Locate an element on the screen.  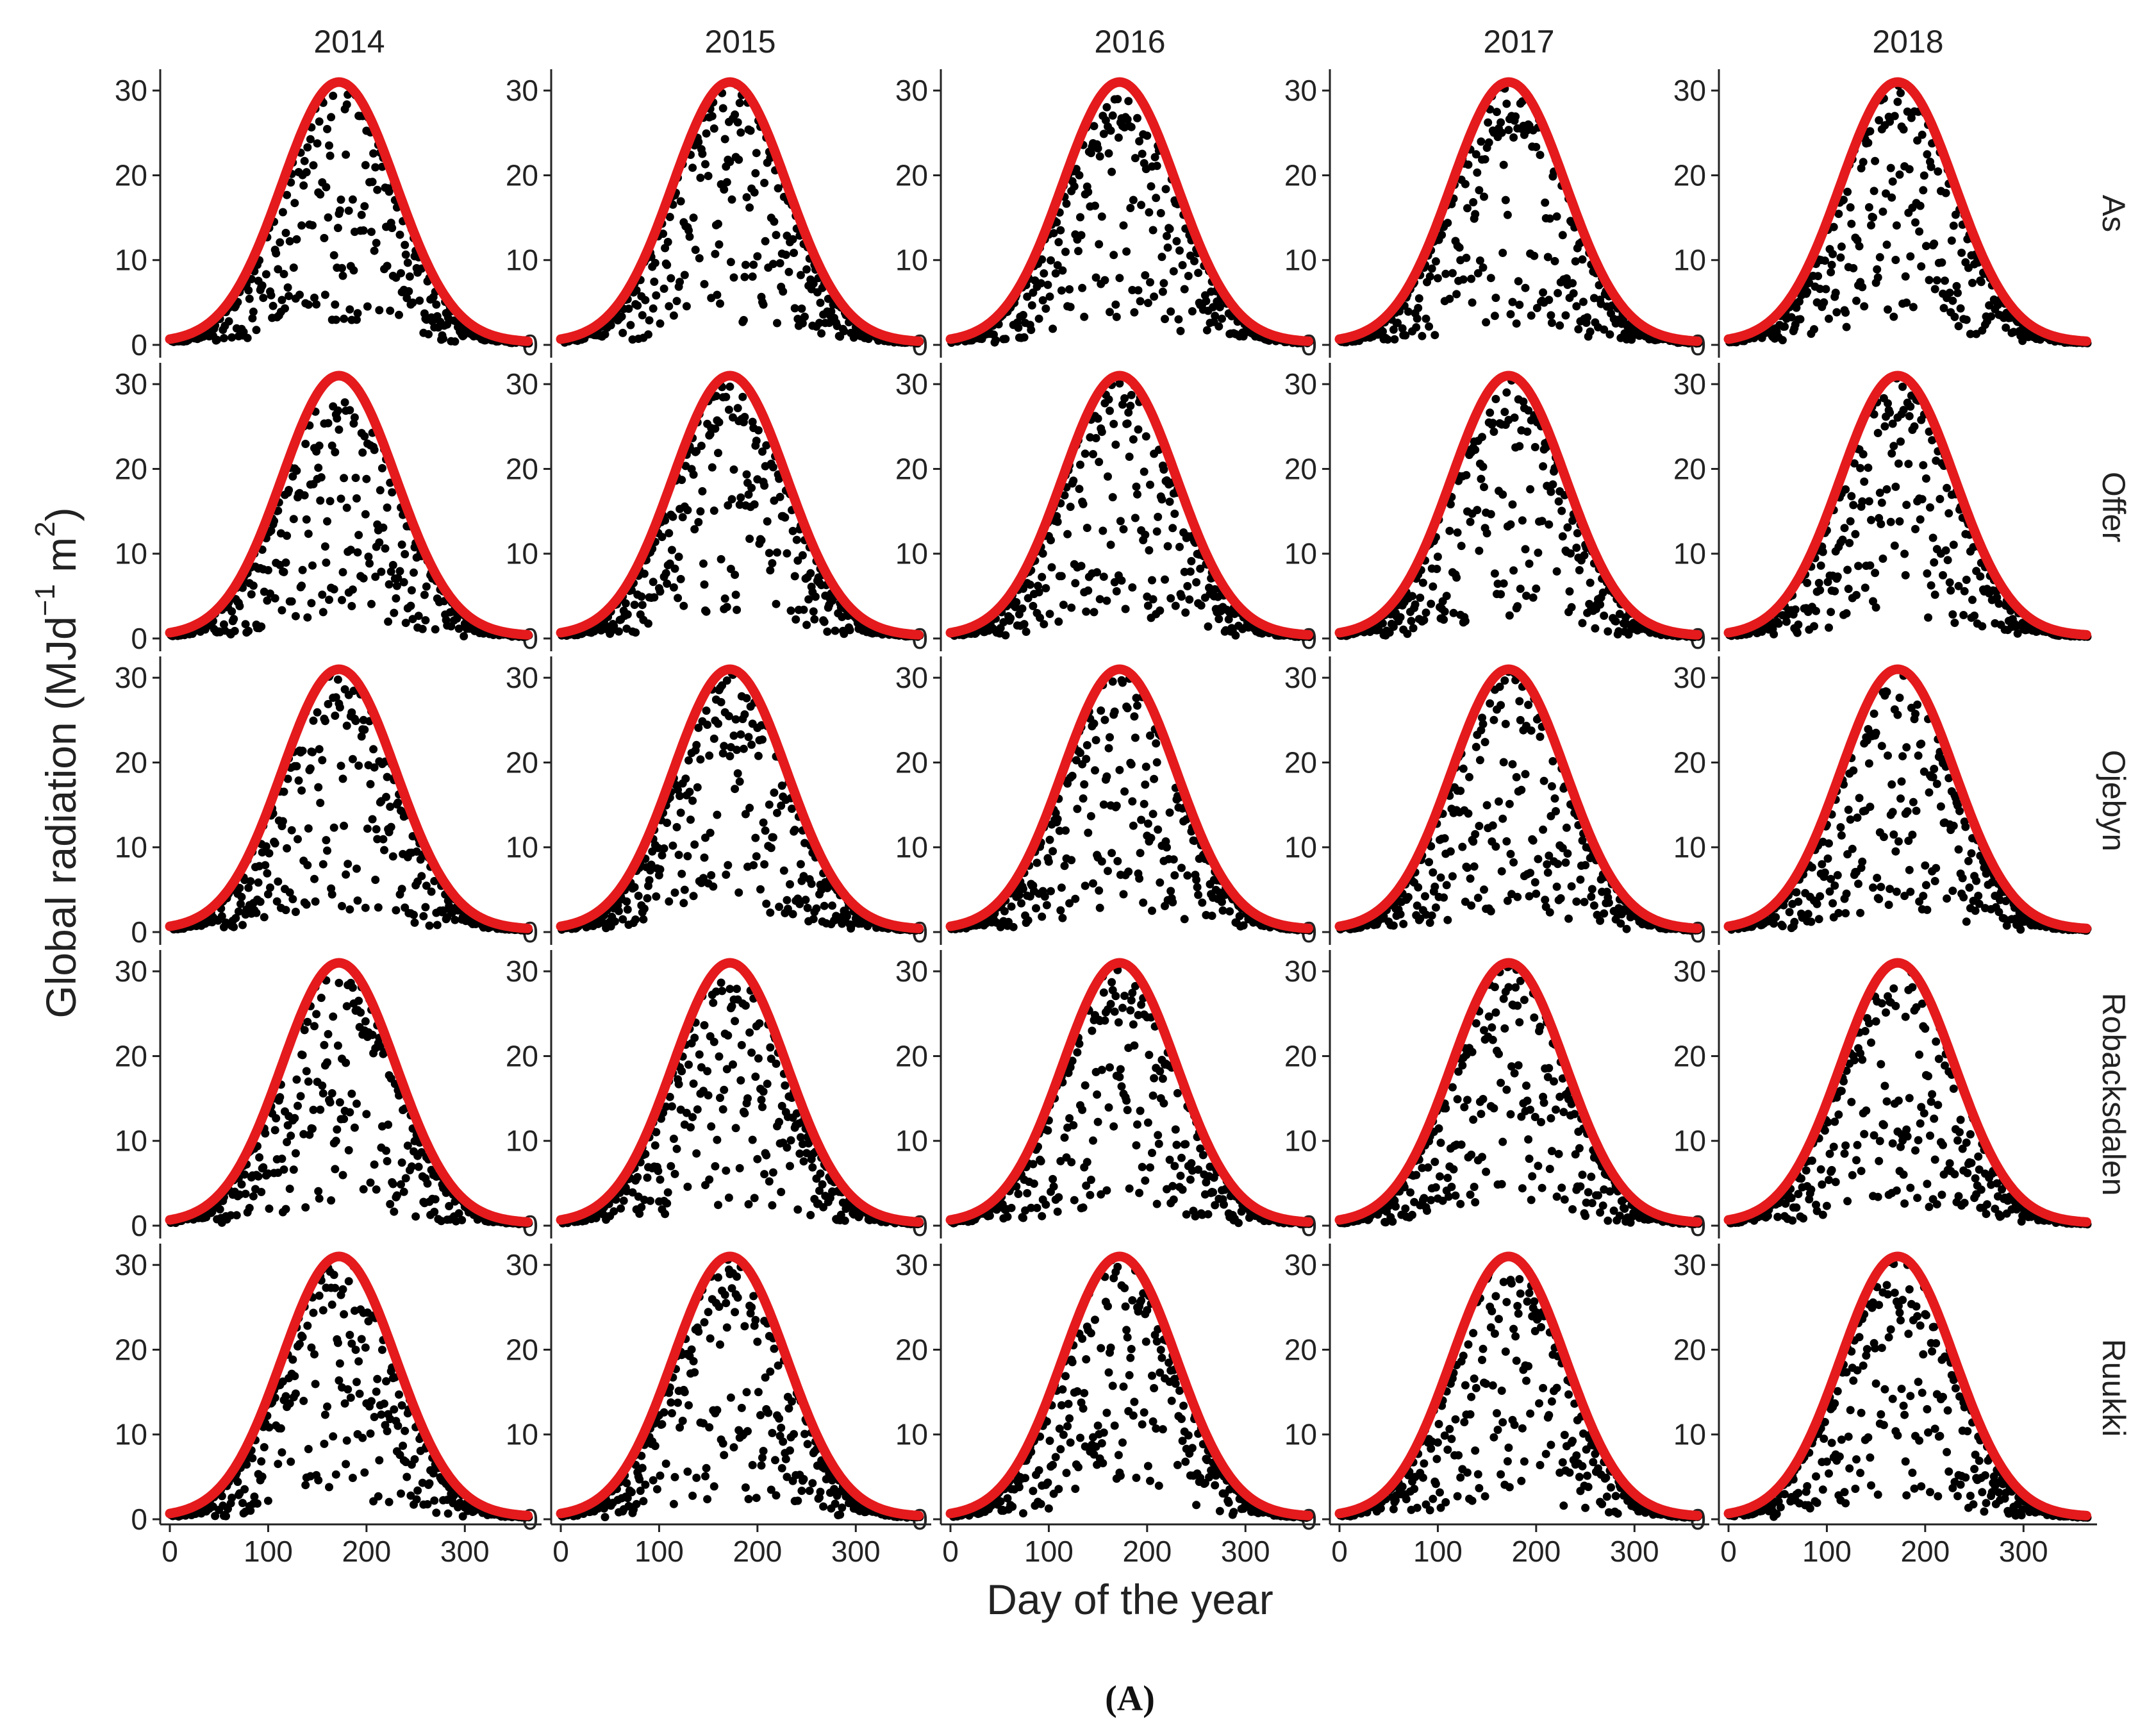
envelope-curve is located at coordinates (349, 798).